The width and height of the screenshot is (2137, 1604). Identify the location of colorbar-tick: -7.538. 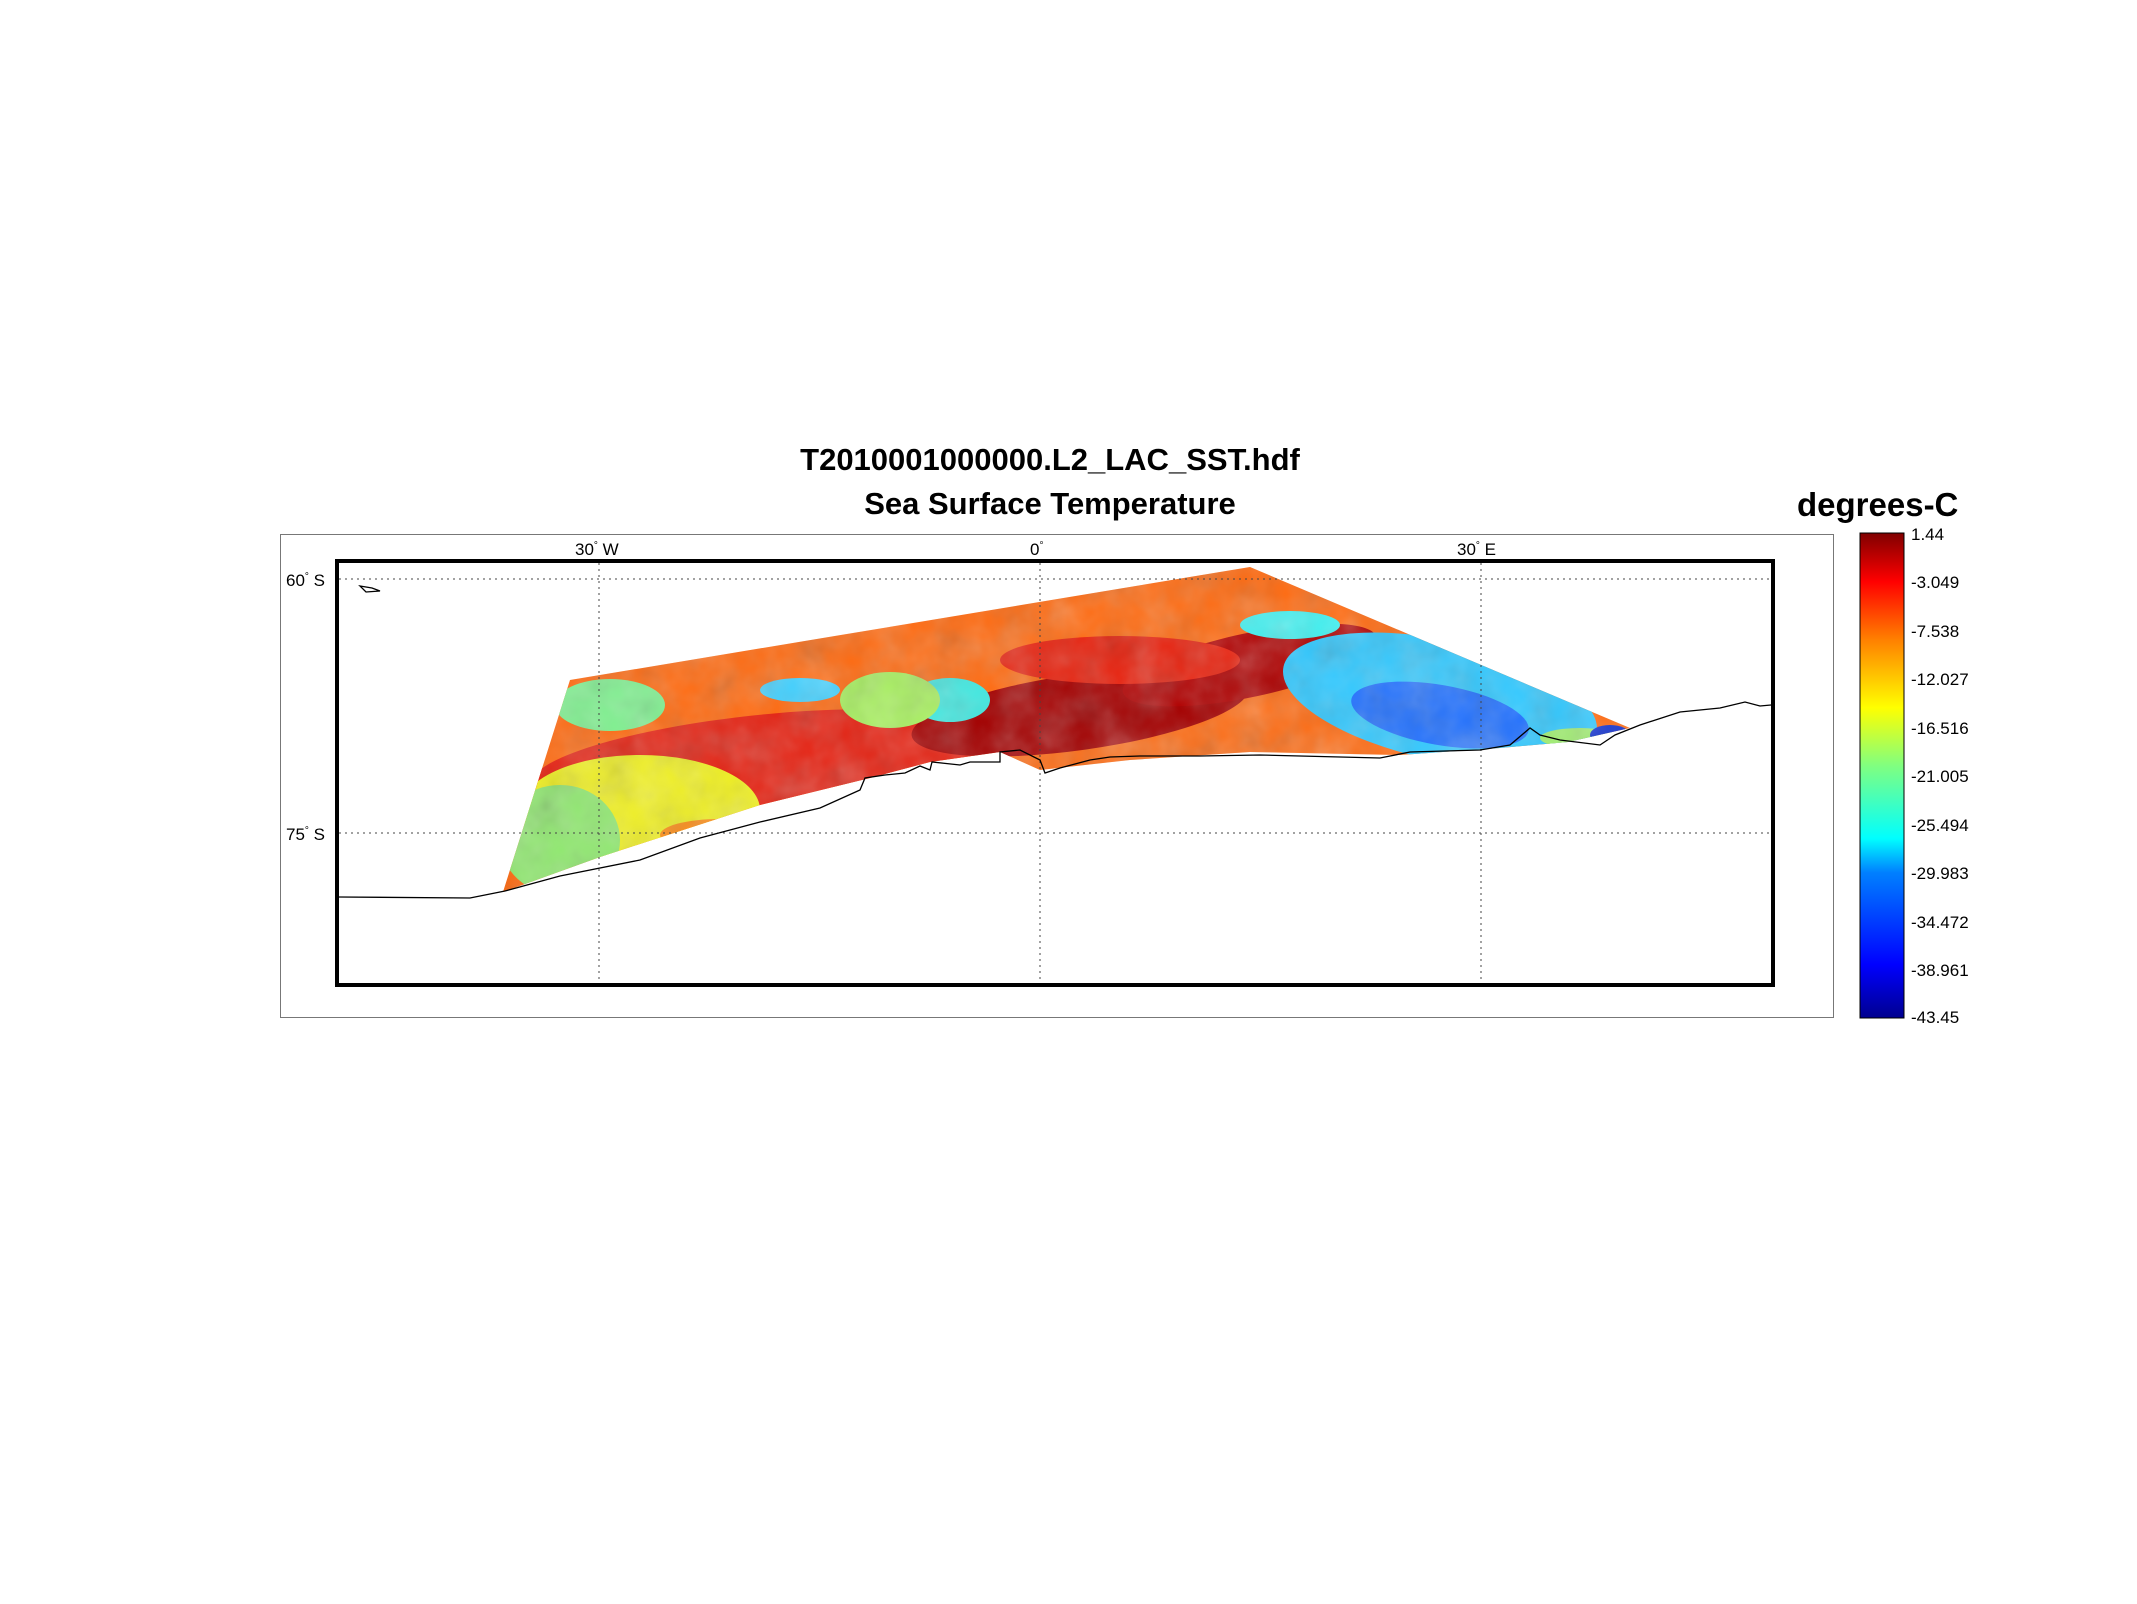
(1935, 631).